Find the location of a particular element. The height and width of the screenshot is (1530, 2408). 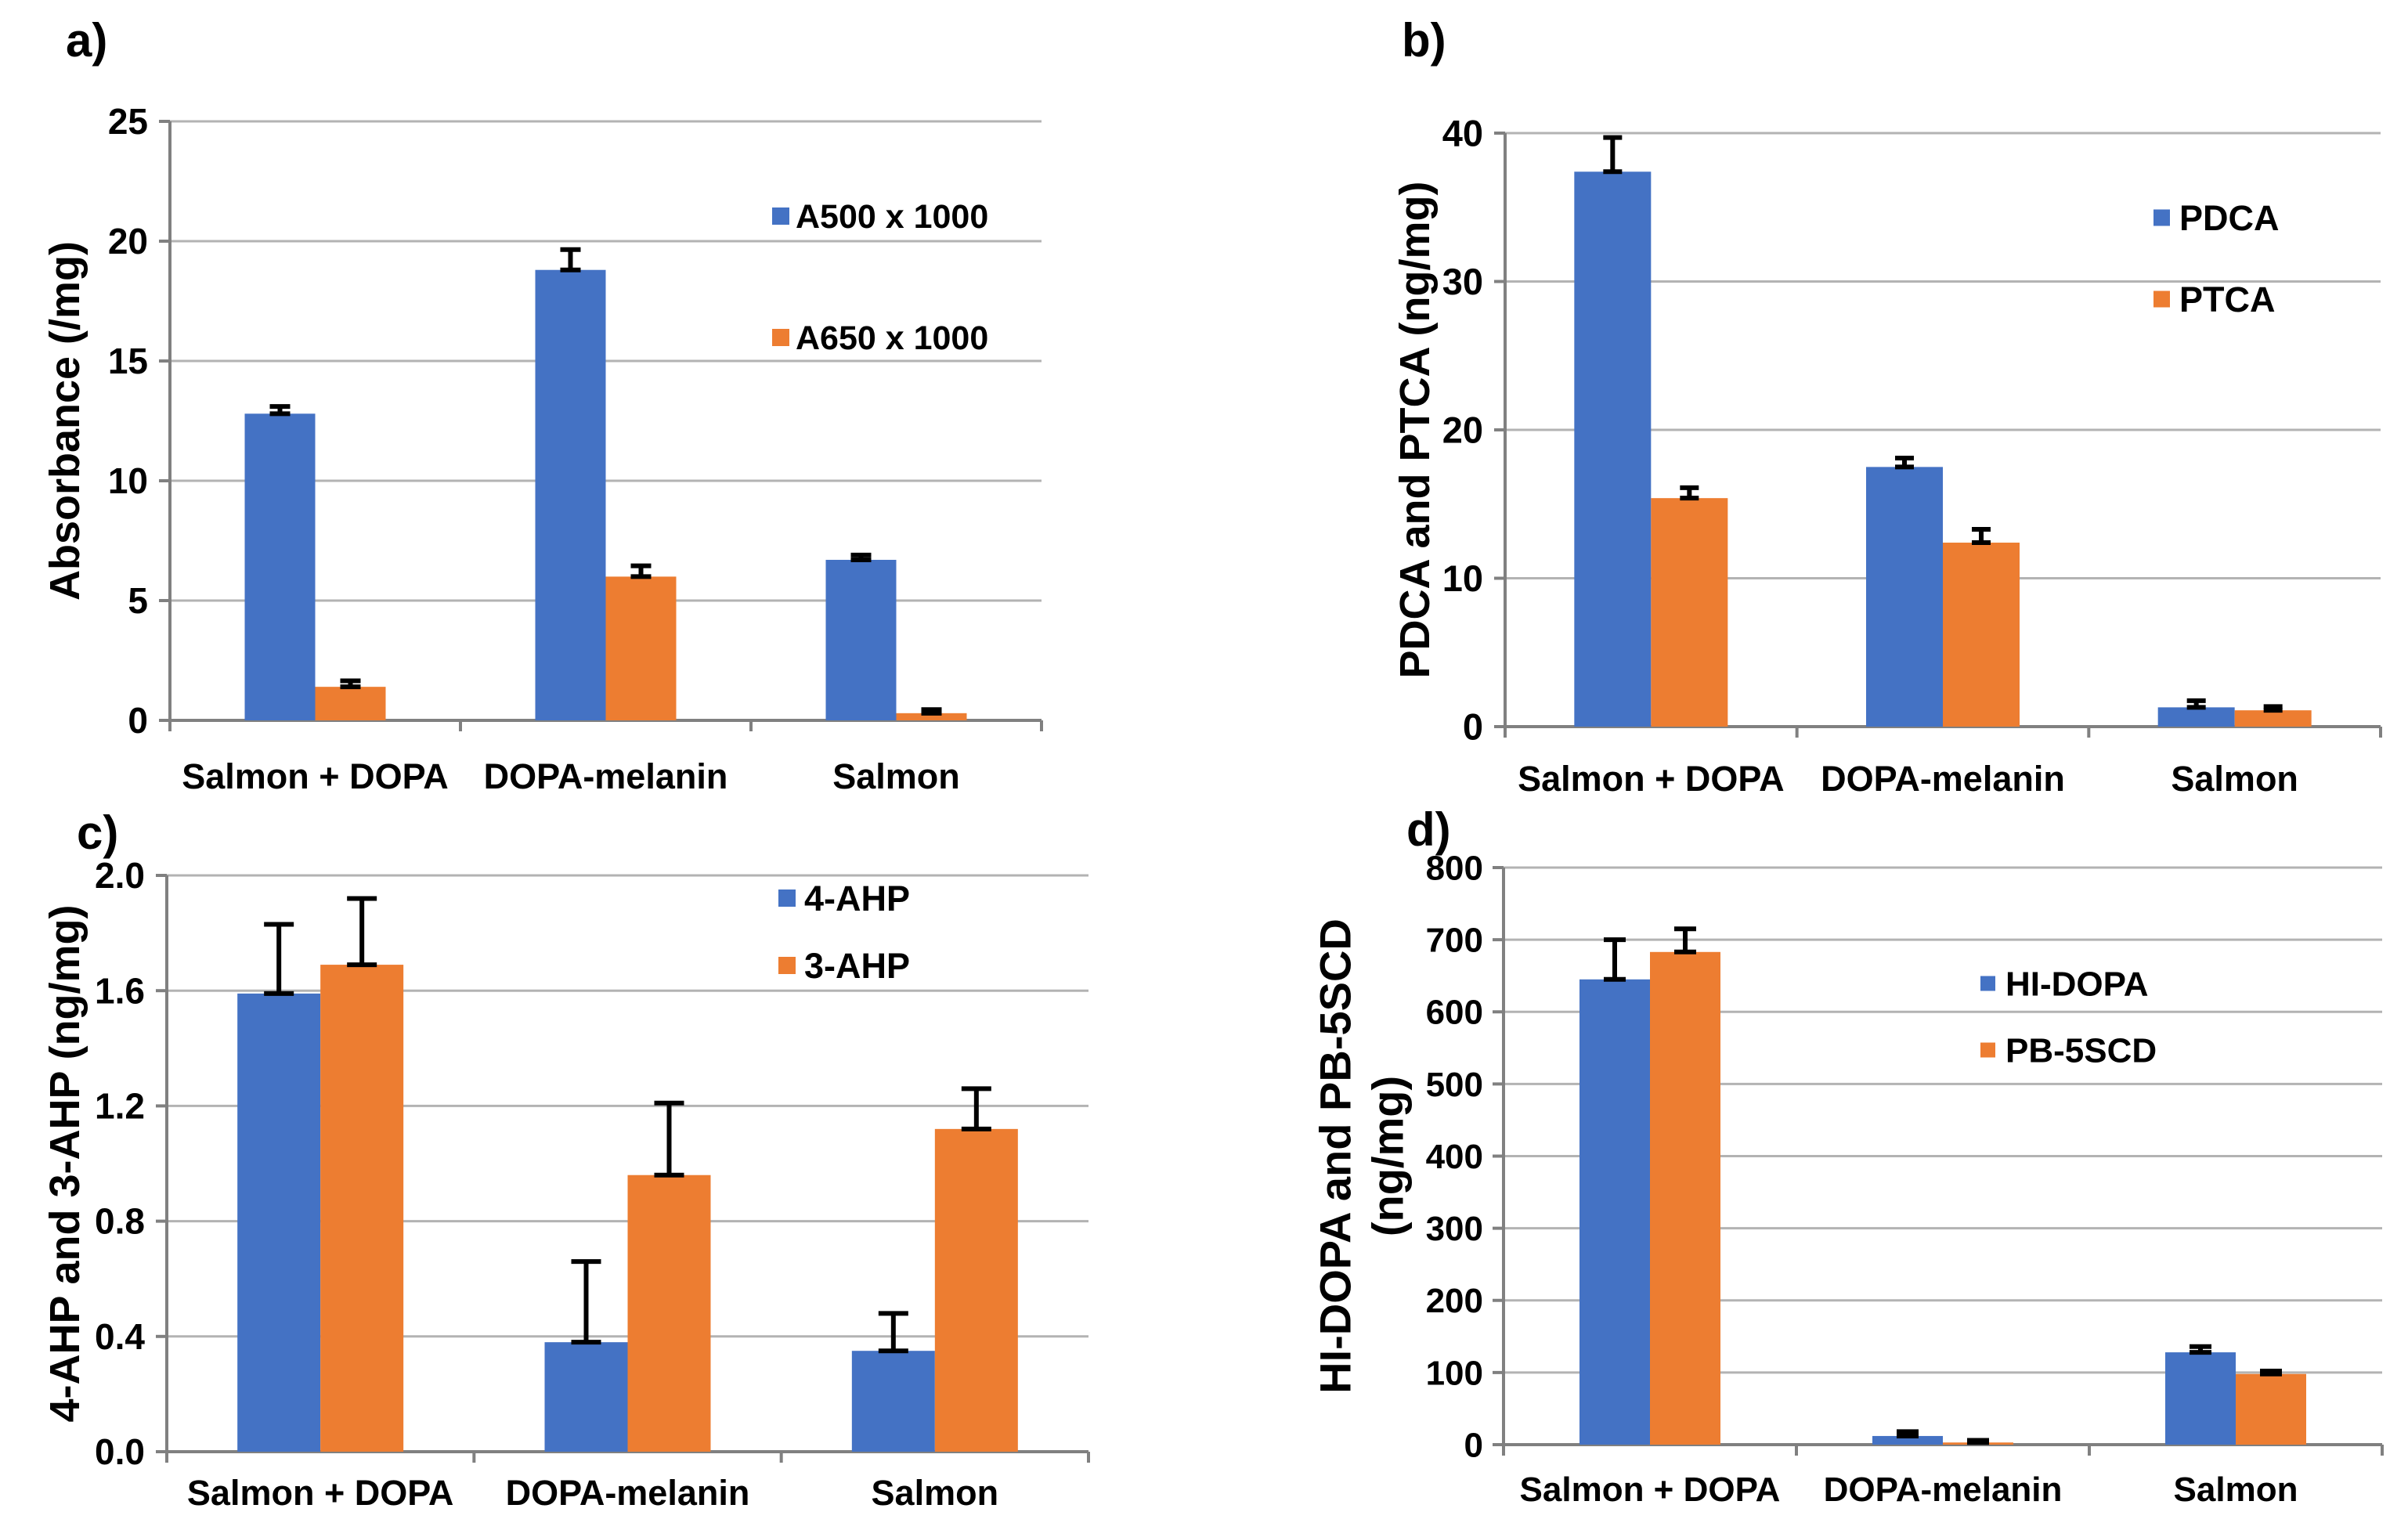

bar-d-salmon-pb-5scd is located at coordinates (2271, 1409).